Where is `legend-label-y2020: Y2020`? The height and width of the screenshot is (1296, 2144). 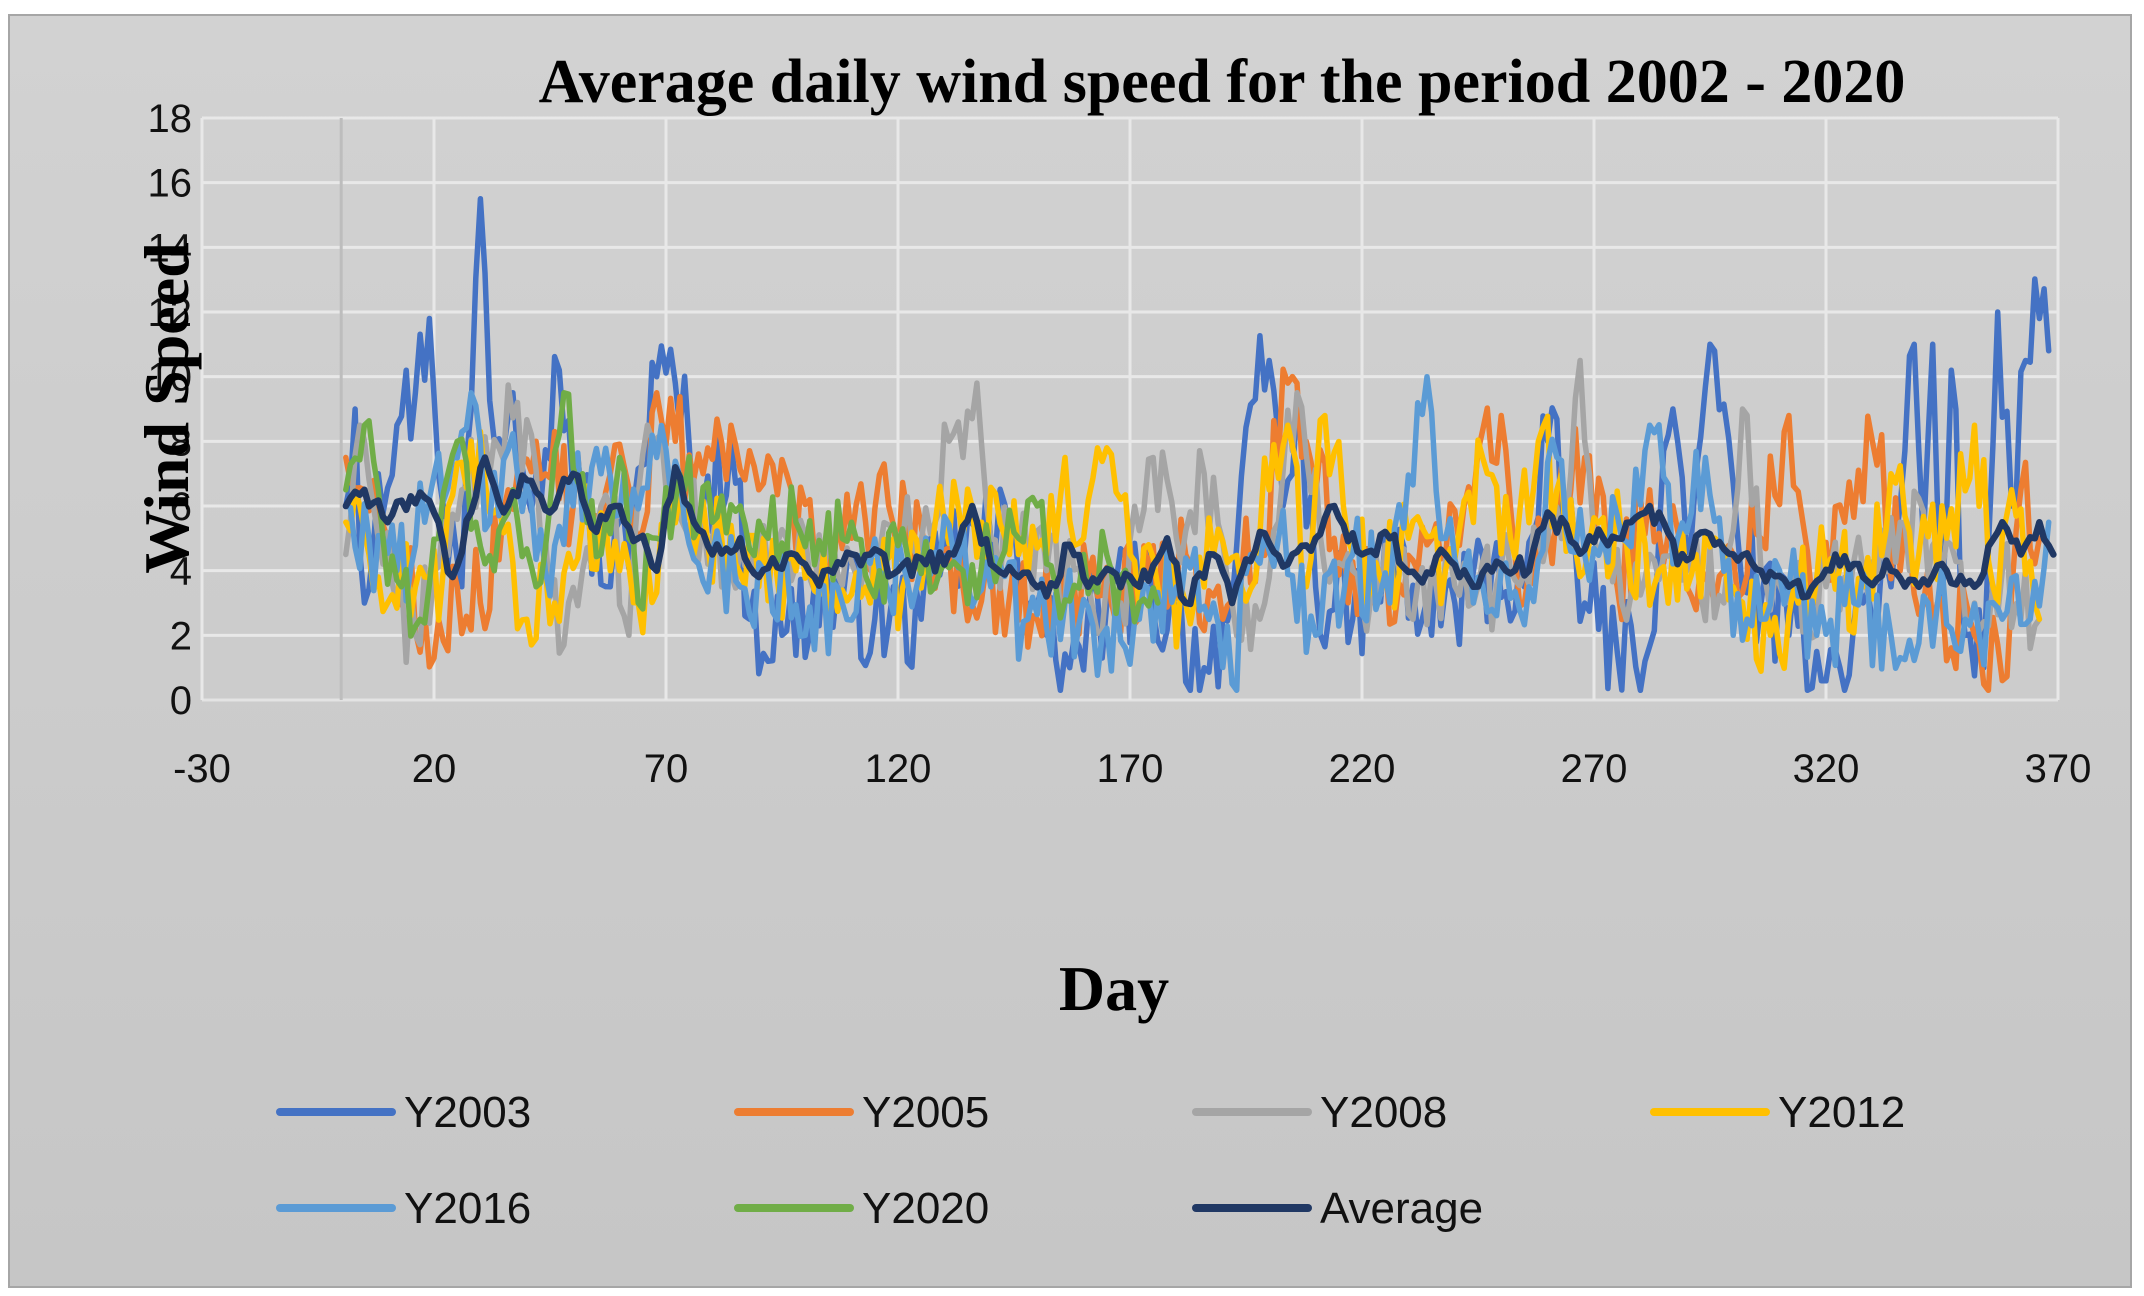
legend-label-y2020: Y2020 is located at coordinates (925, 1208).